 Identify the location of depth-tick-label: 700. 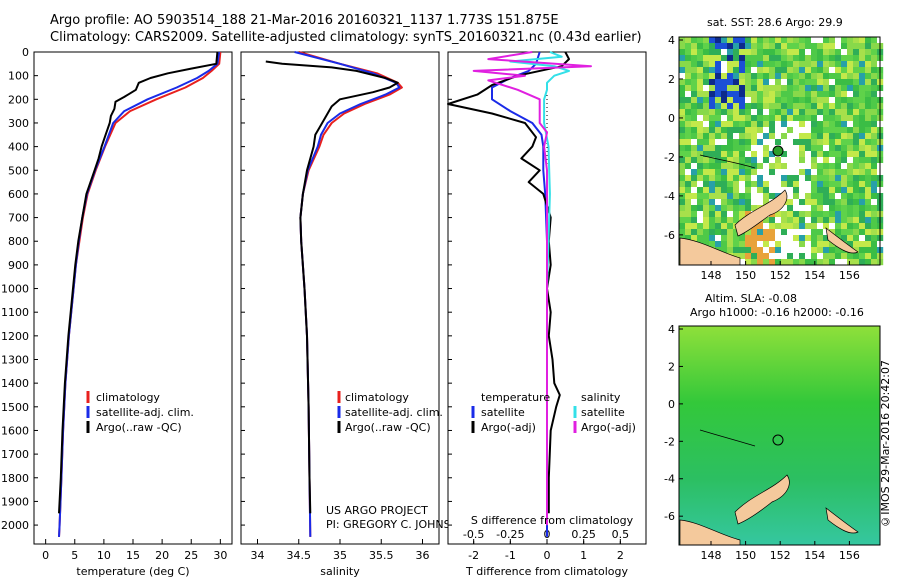
(18, 218).